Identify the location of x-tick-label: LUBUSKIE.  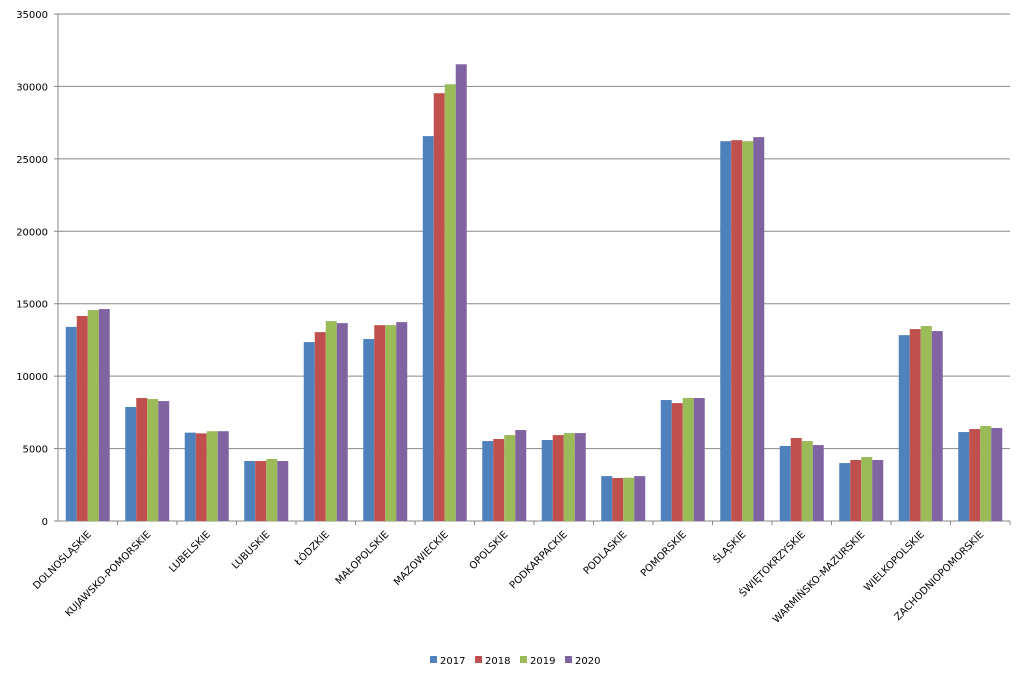
(251, 550).